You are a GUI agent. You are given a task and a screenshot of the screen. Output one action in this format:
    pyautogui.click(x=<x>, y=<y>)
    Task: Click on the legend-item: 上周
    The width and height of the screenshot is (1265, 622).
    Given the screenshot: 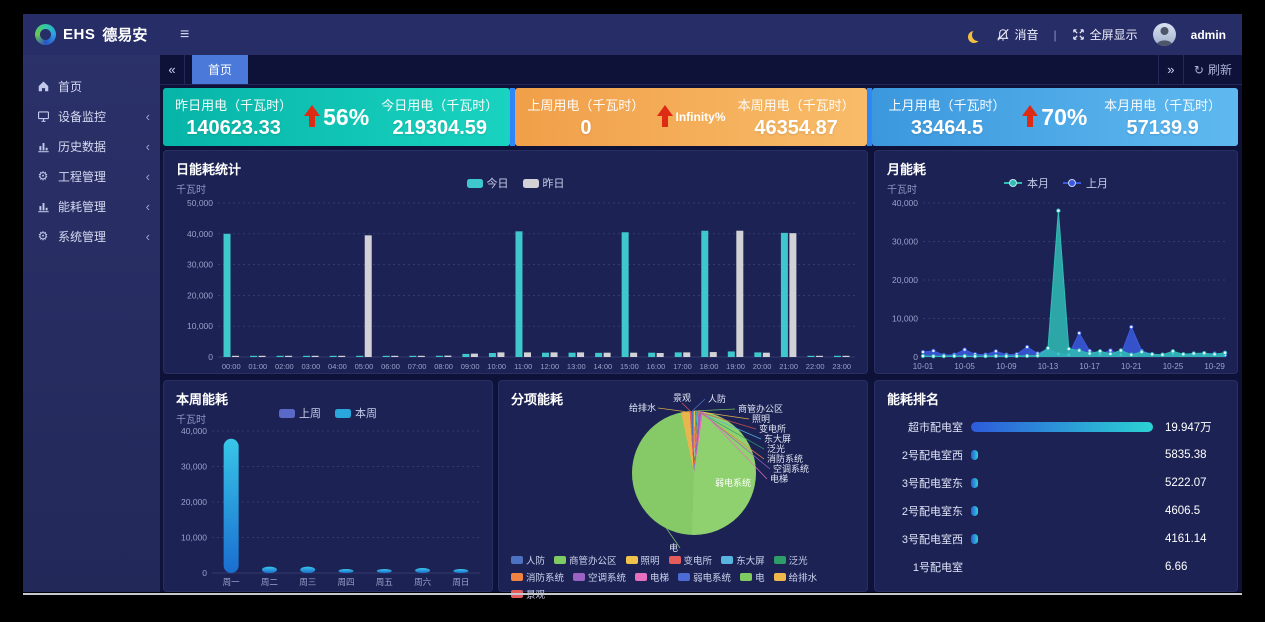 What is the action you would take?
    pyautogui.click(x=300, y=413)
    